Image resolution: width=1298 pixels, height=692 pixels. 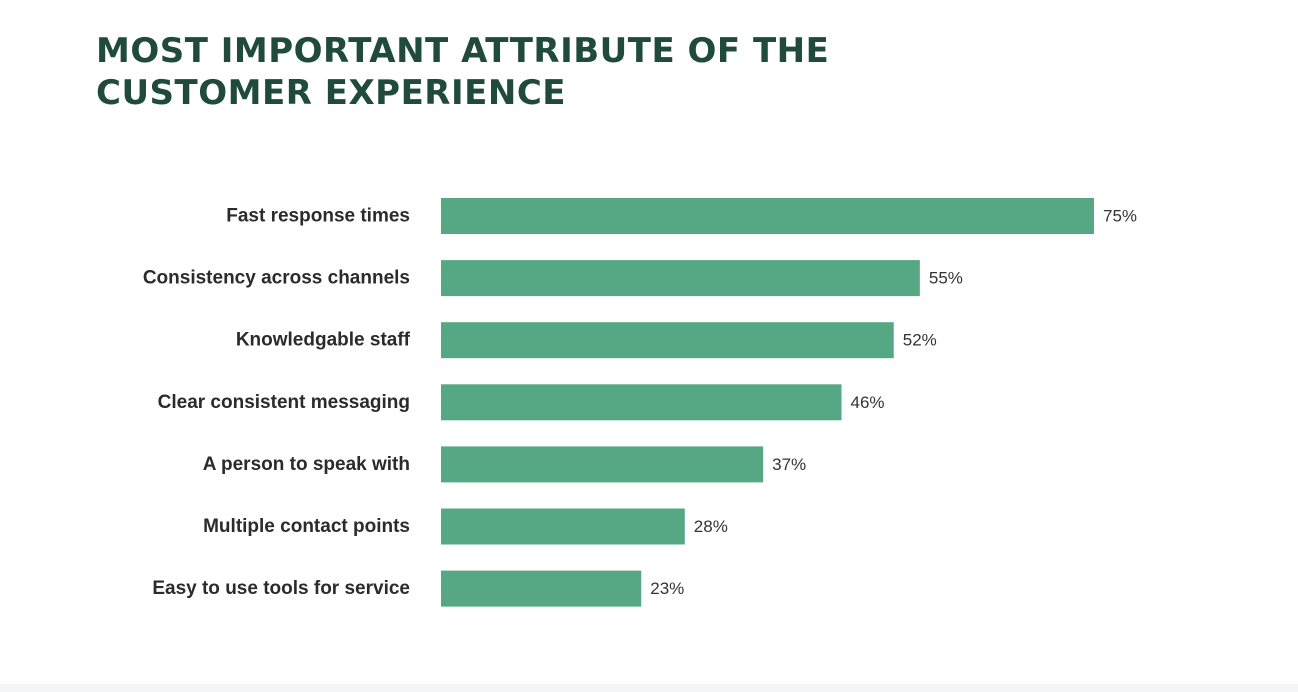 What do you see at coordinates (318, 216) in the screenshot?
I see `category-label: Fast response times` at bounding box center [318, 216].